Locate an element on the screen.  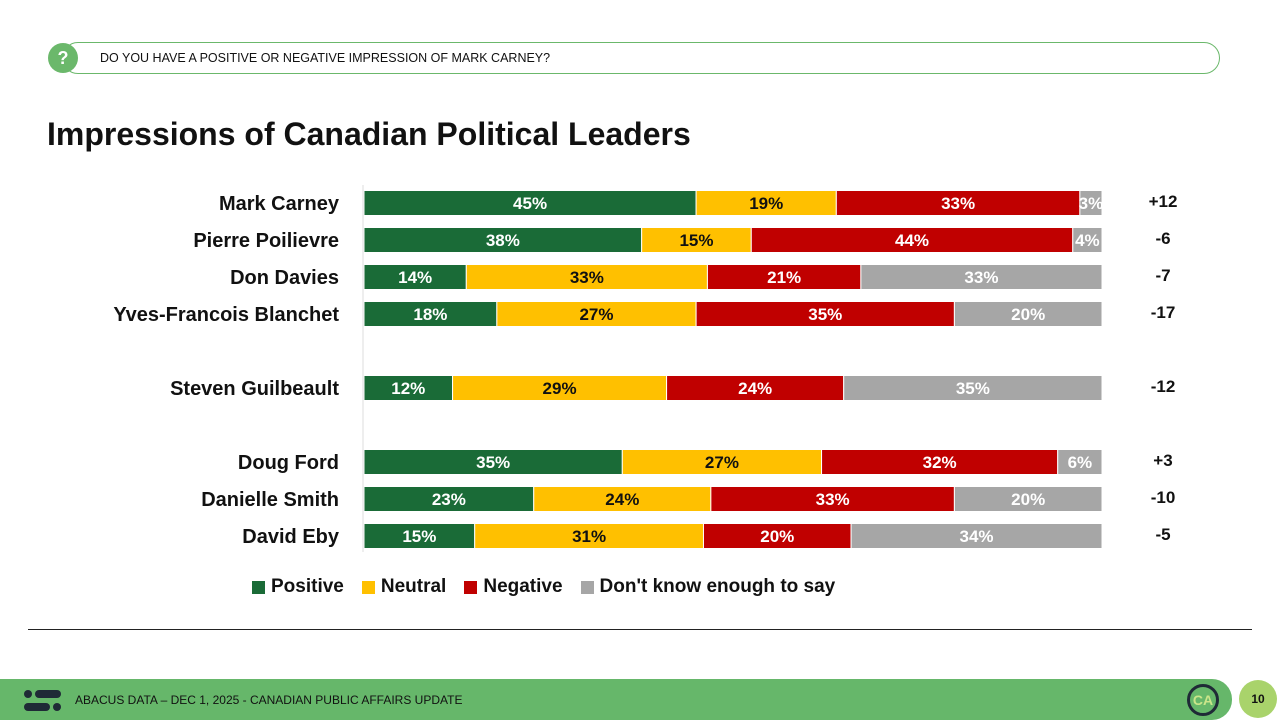
legend-item-neutral: Neutral is located at coordinates (404, 587).